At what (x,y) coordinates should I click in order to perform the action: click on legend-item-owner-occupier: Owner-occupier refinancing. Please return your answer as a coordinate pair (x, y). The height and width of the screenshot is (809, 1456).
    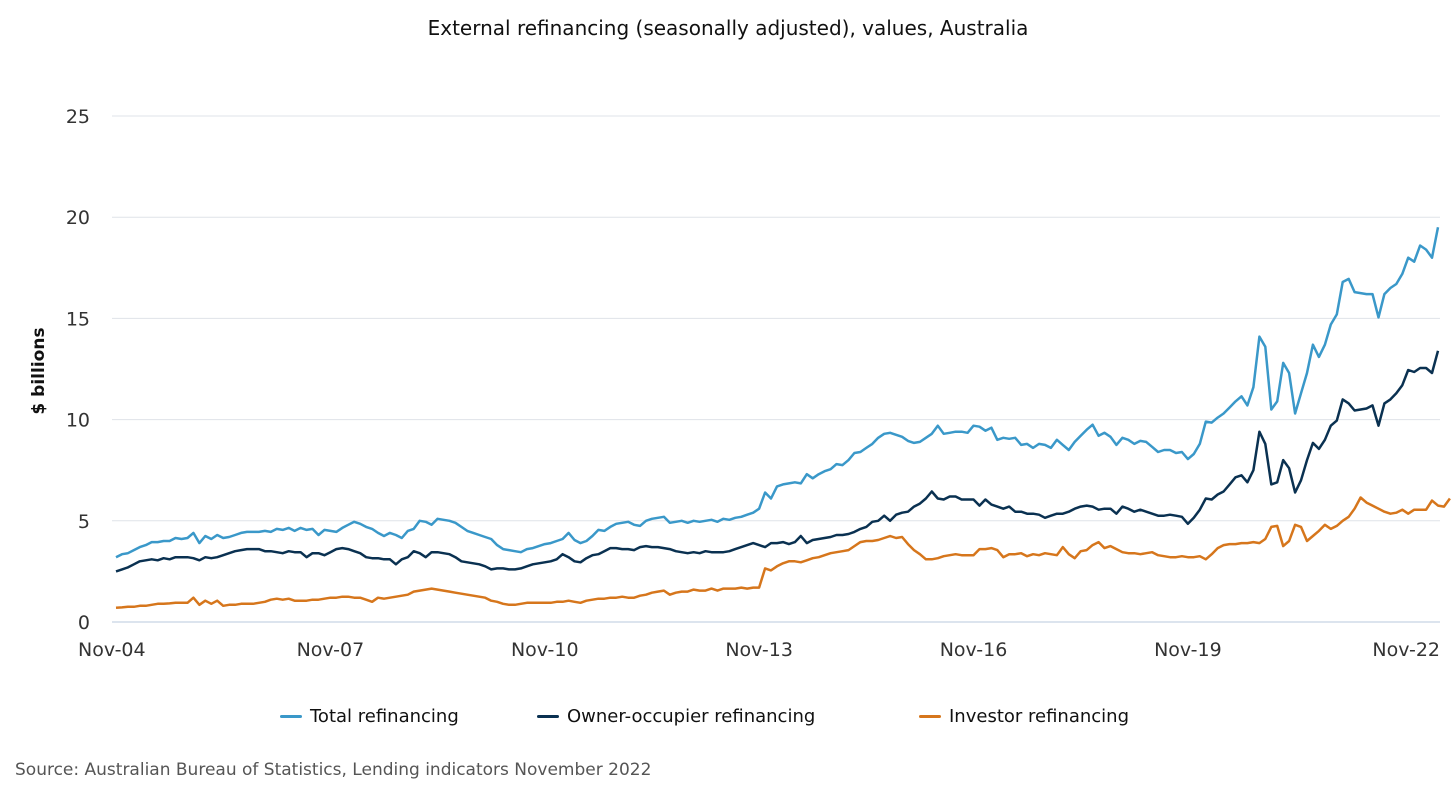
    Looking at the image, I should click on (676, 716).